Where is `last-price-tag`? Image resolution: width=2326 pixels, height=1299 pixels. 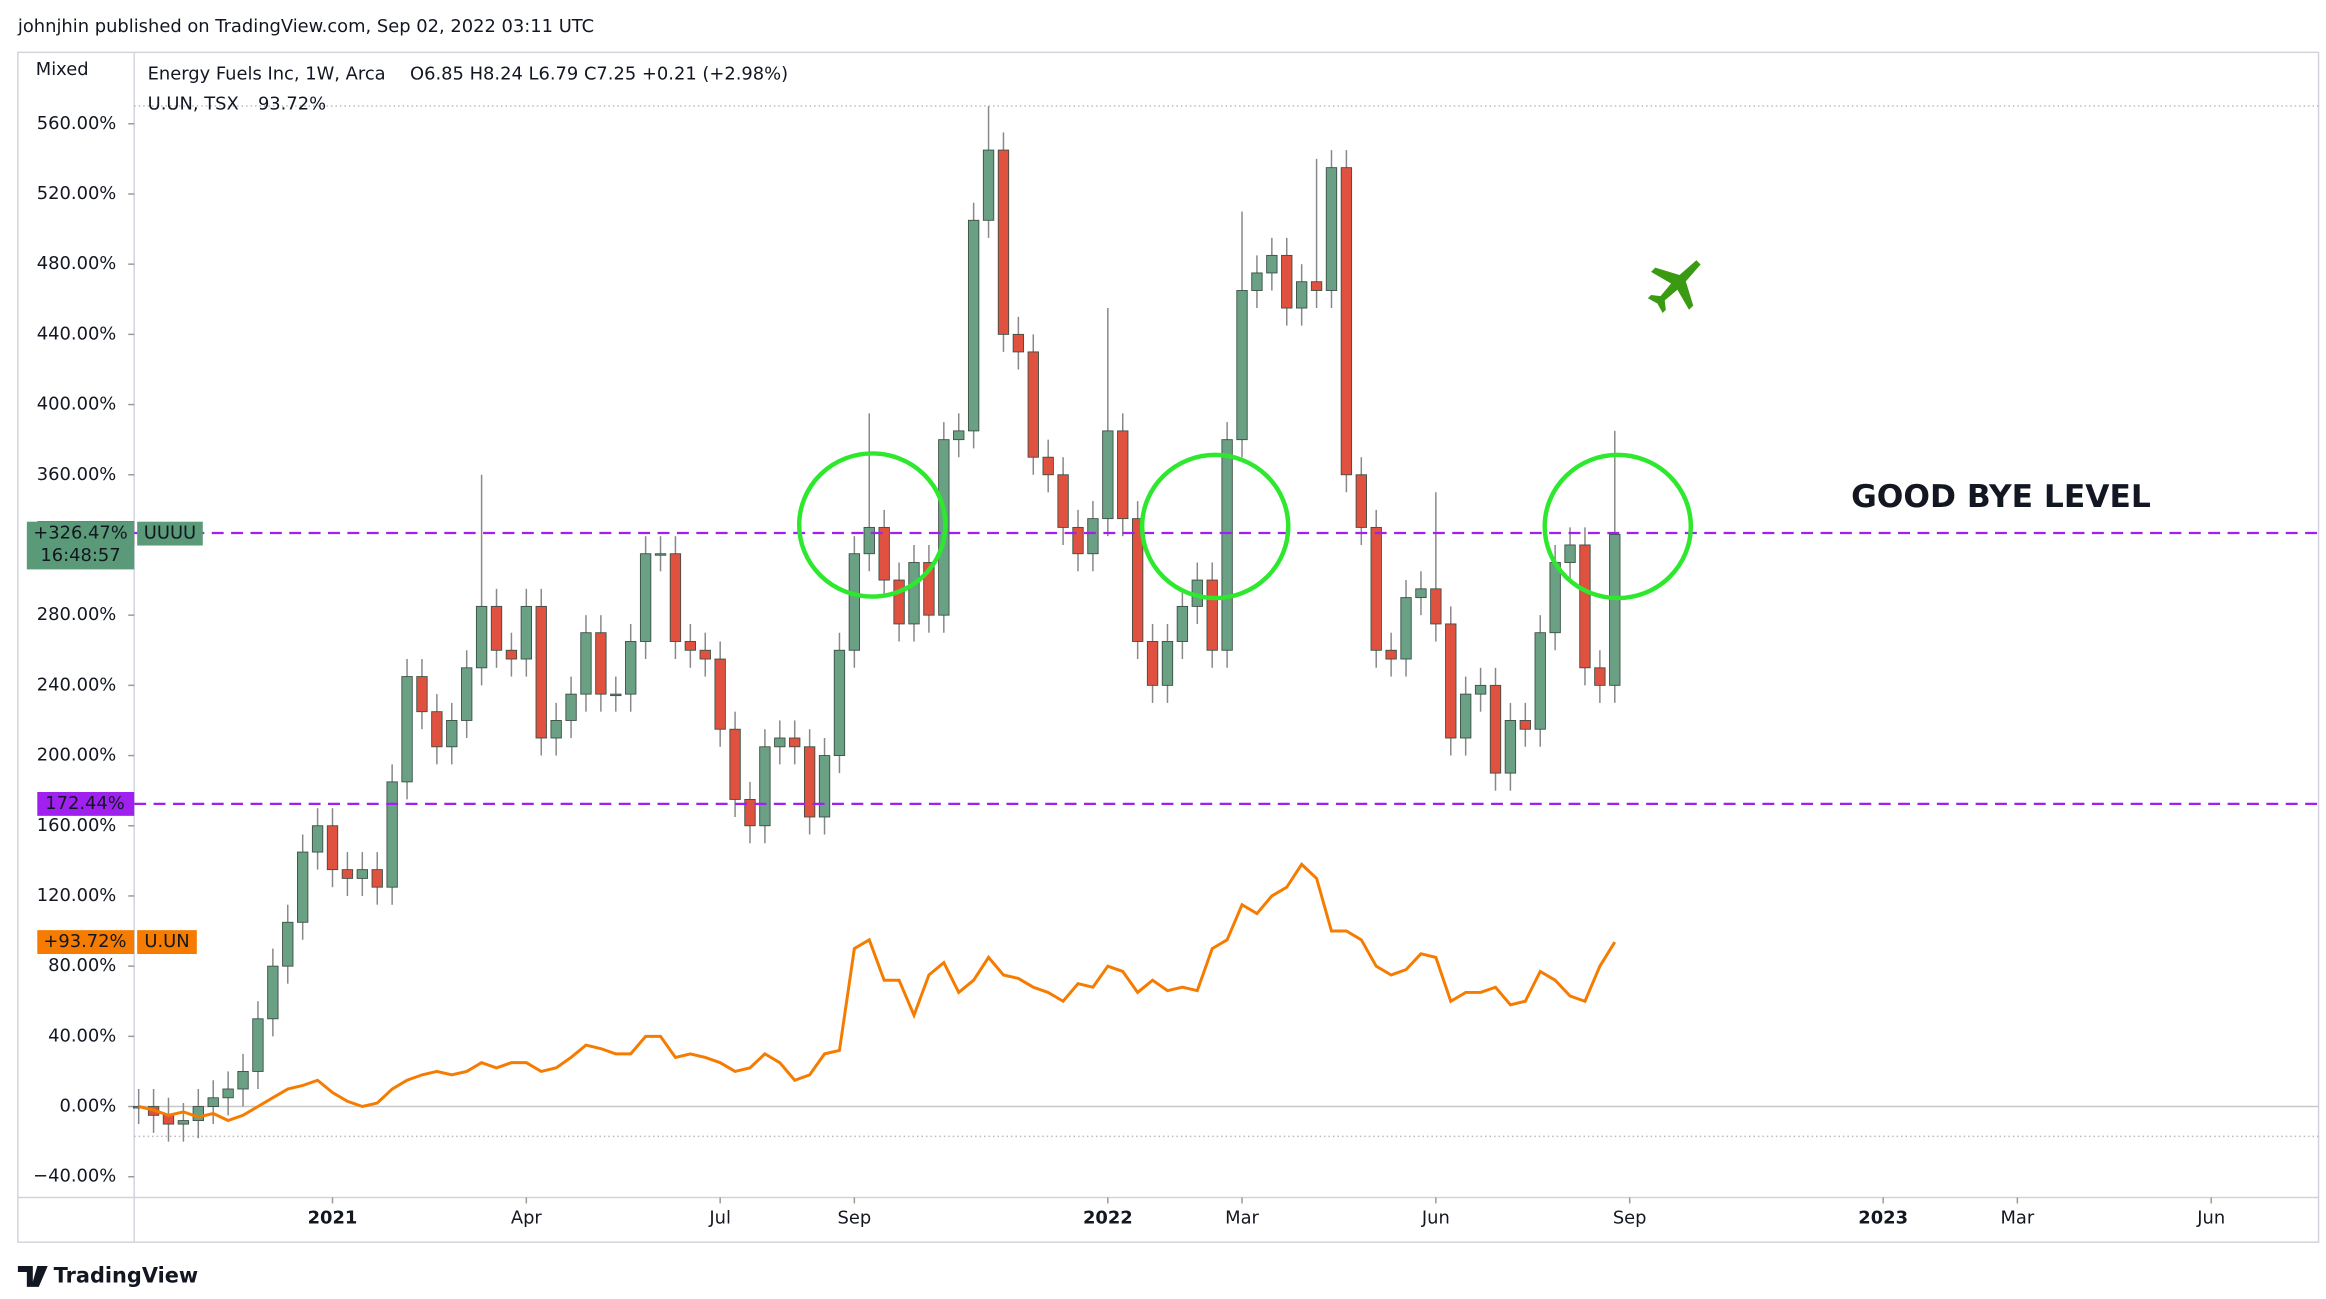 last-price-tag is located at coordinates (80, 545).